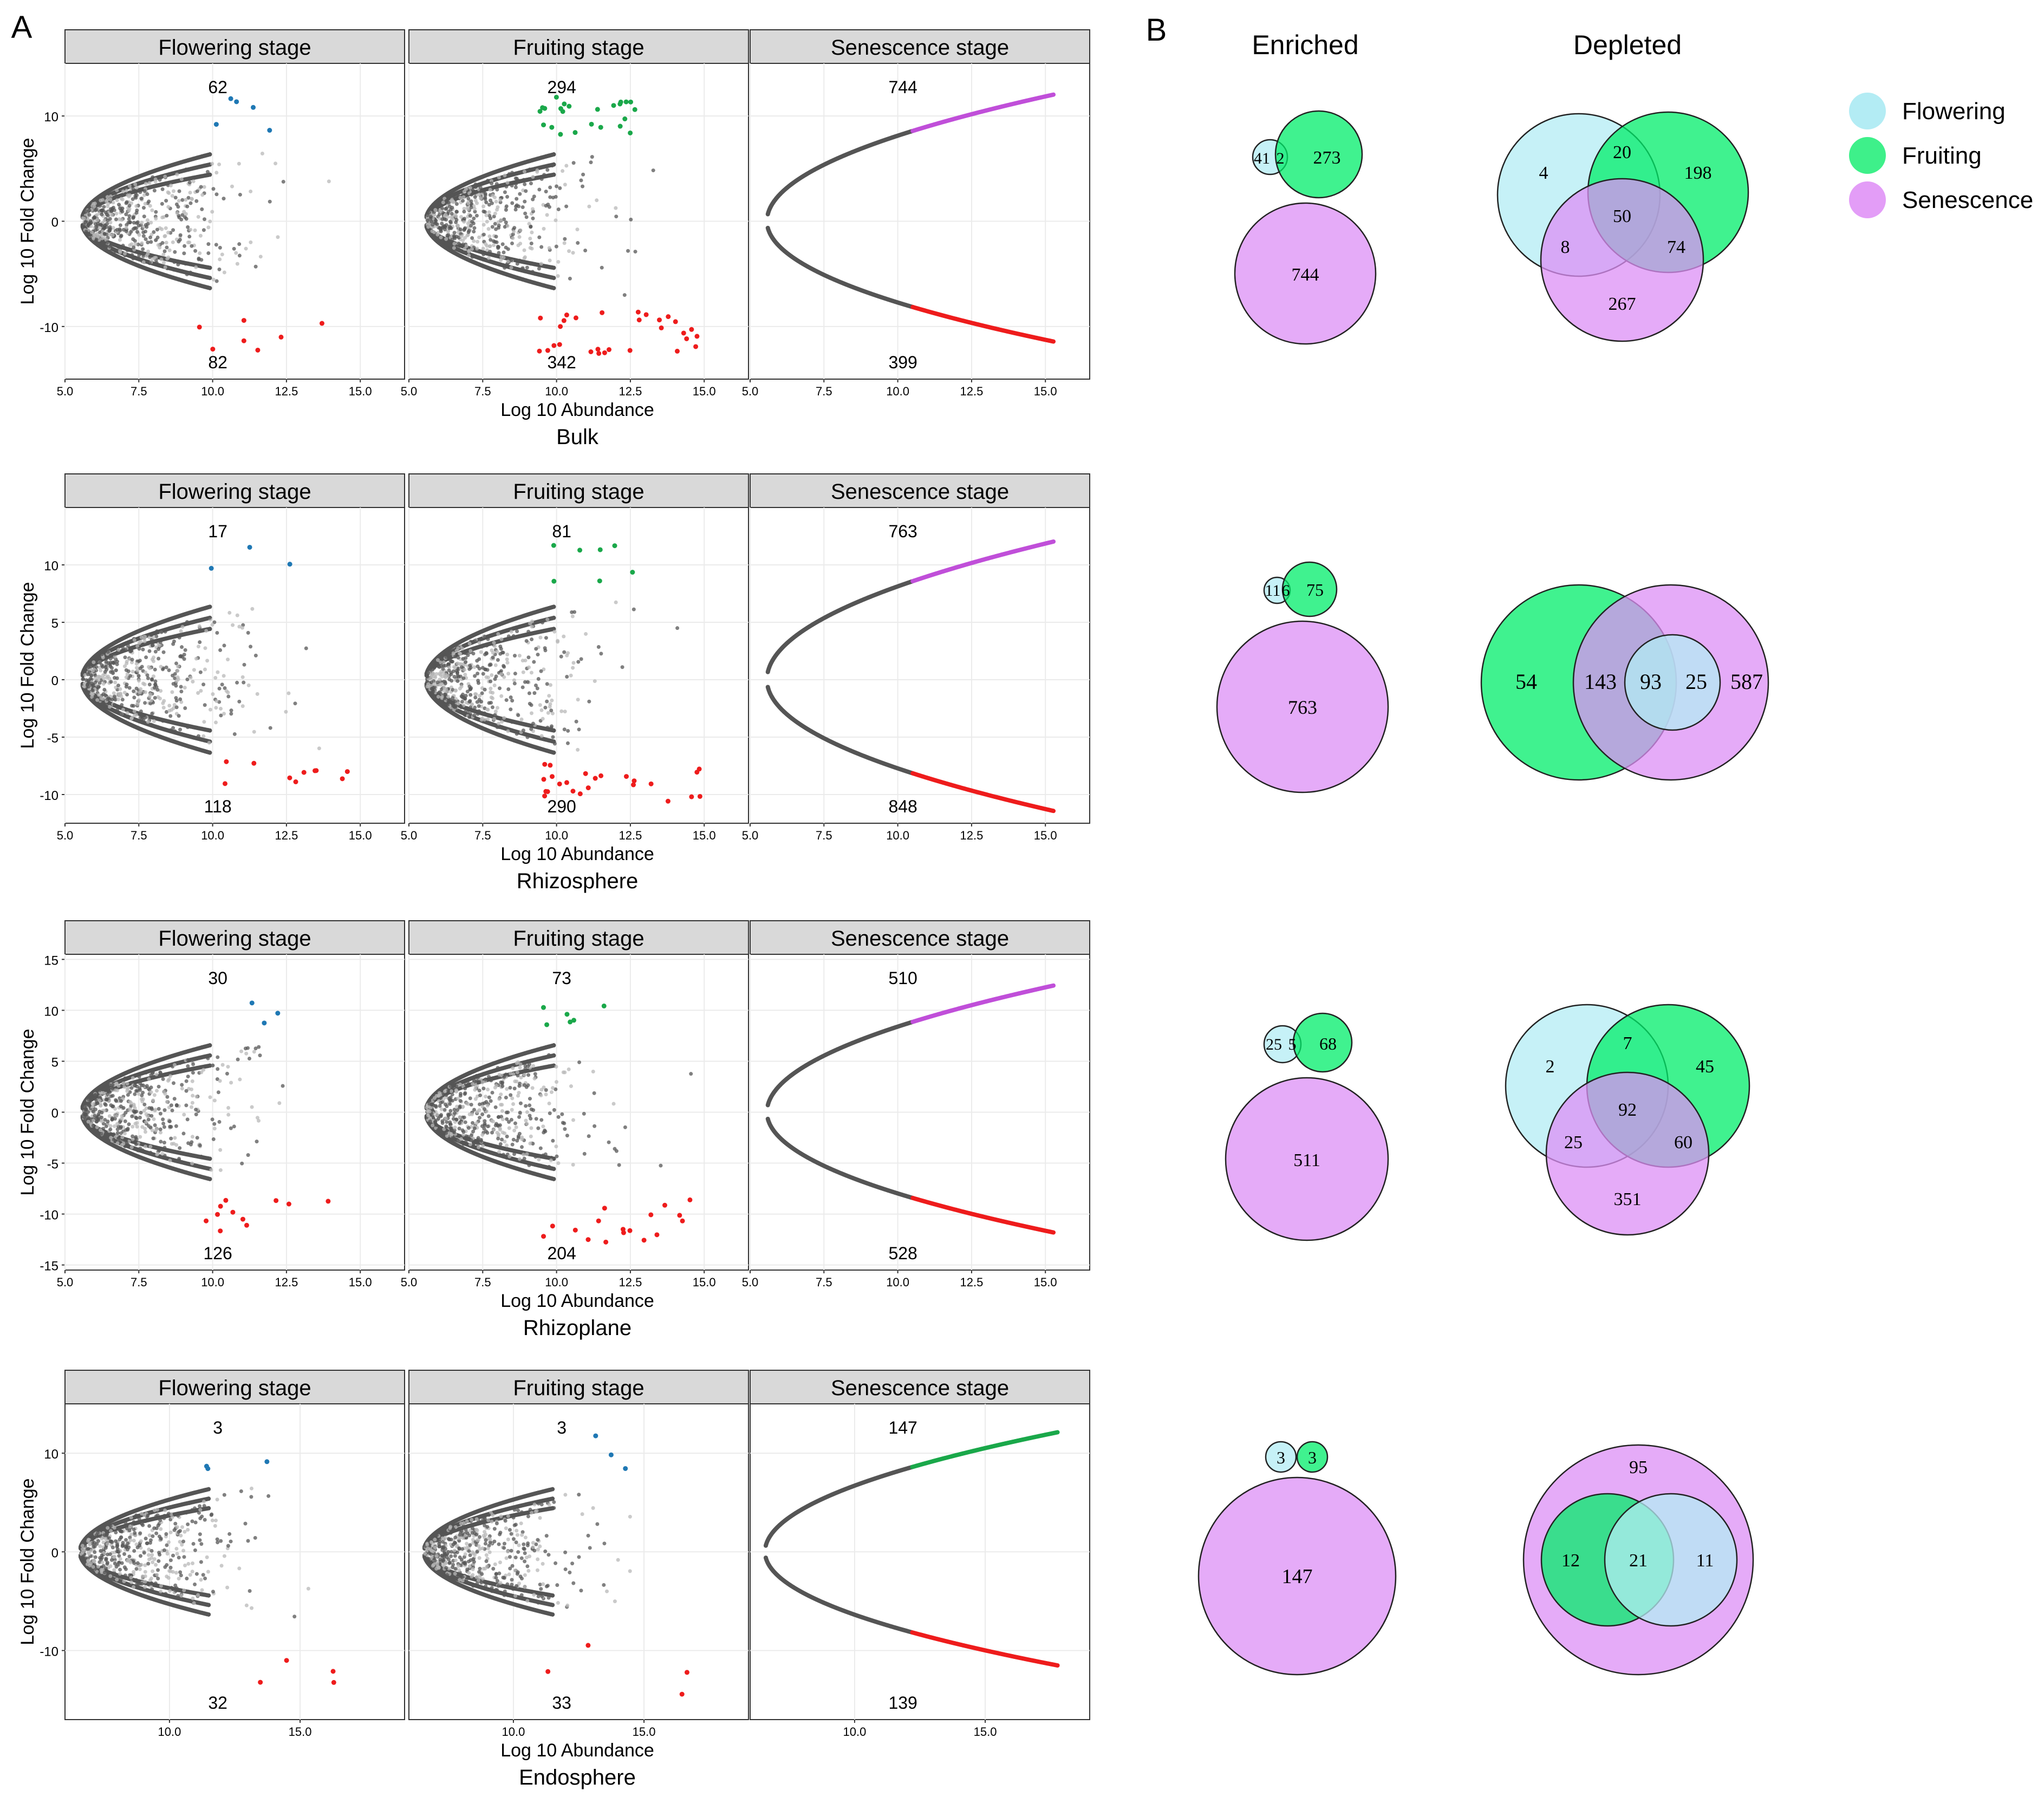 Image resolution: width=2044 pixels, height=1803 pixels. I want to click on enriched-count: 294, so click(561, 87).